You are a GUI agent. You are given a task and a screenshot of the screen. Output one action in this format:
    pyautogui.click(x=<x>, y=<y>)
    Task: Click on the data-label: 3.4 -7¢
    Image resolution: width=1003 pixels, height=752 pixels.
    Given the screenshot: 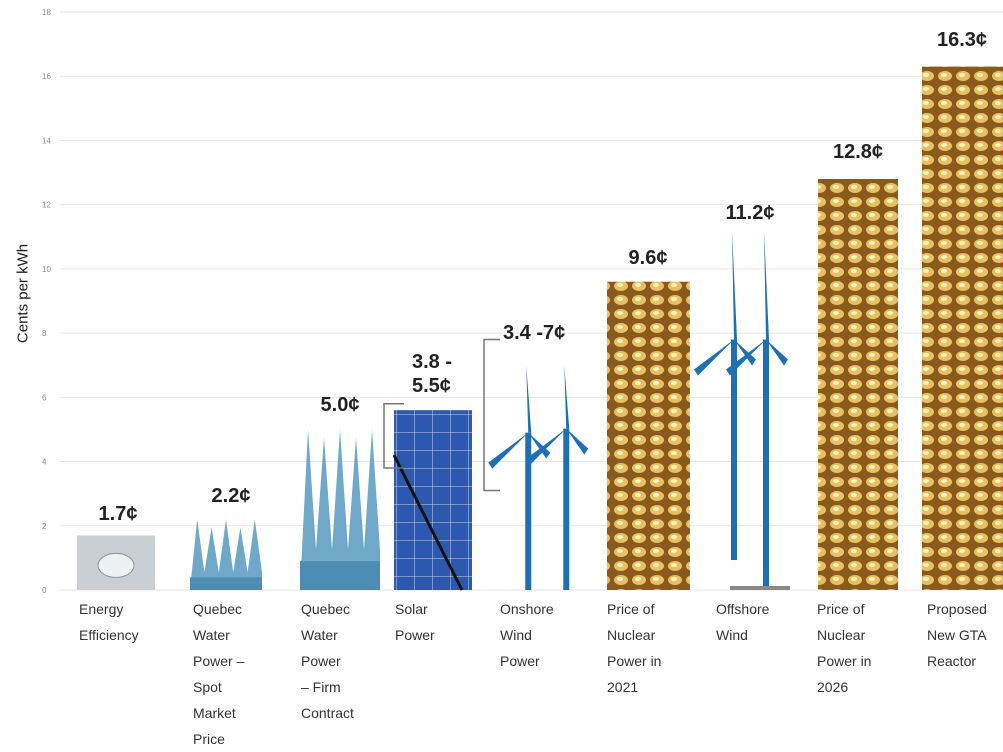 What is the action you would take?
    pyautogui.click(x=534, y=333)
    